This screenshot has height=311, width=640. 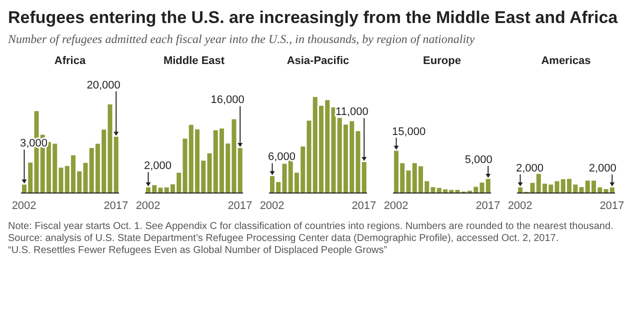 I want to click on text: “U.S. Resettles Fewer Refugees Even as Global Number of Displaced People Grows”, so click(x=198, y=251).